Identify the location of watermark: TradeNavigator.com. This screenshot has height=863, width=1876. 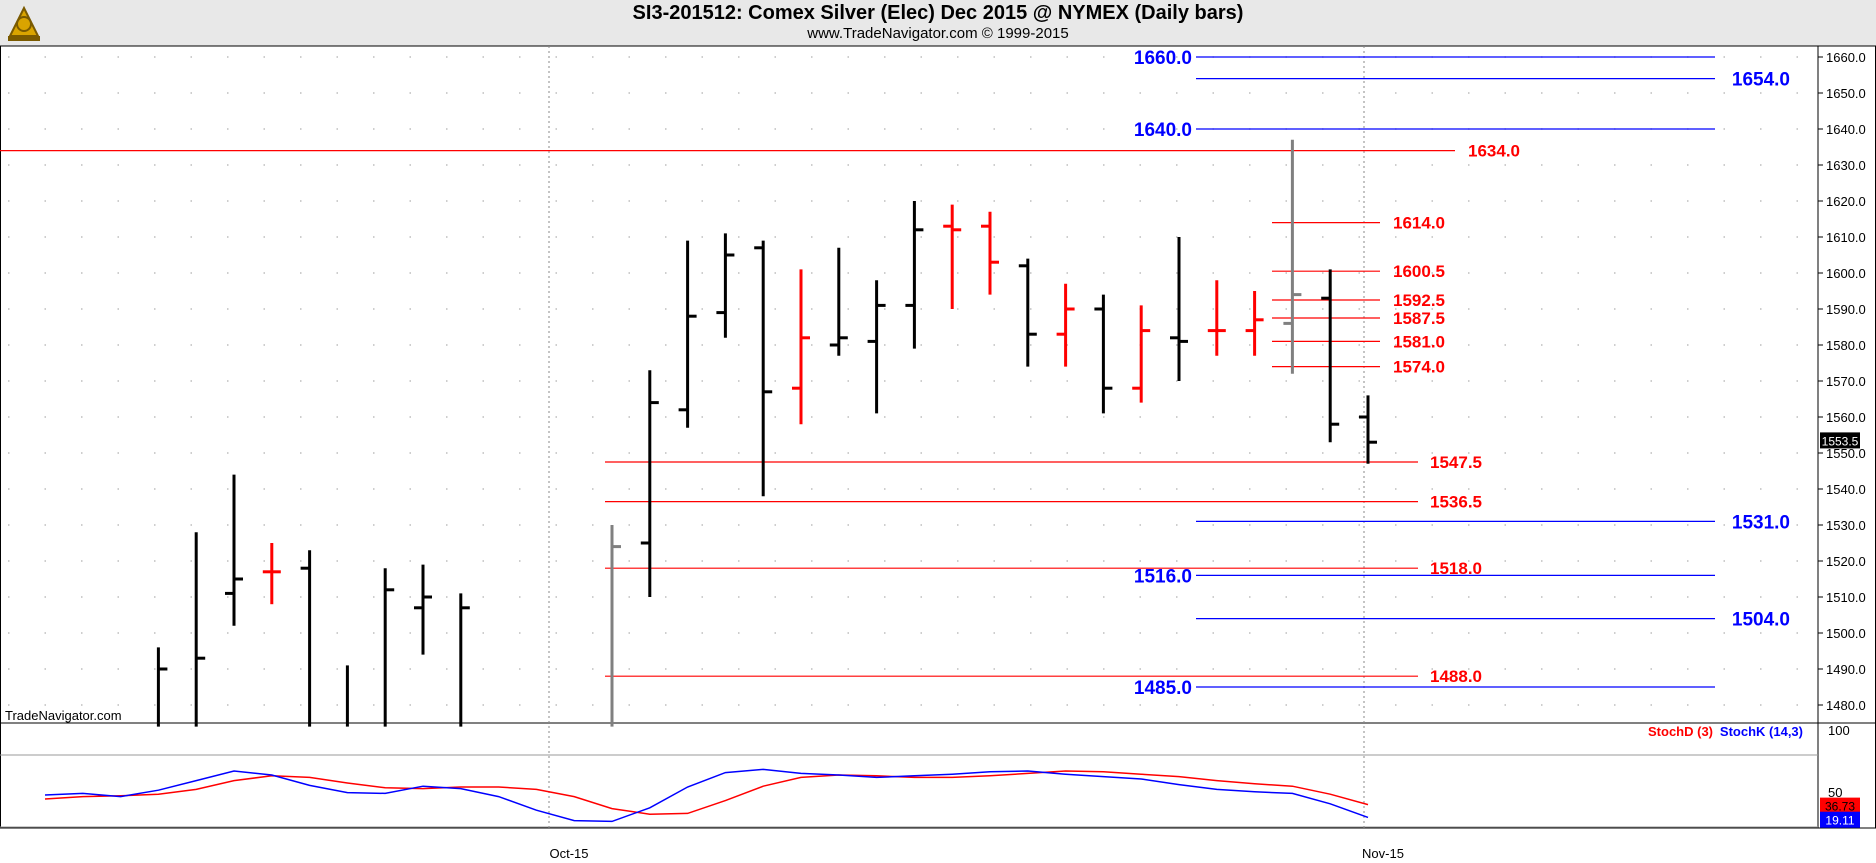
(63, 715).